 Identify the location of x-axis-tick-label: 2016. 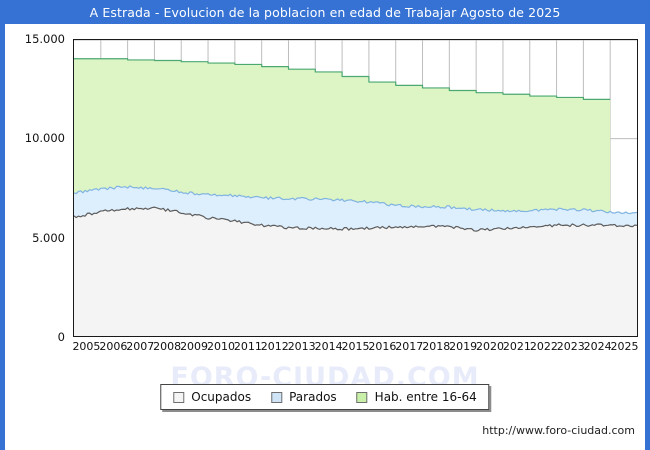
(382, 346).